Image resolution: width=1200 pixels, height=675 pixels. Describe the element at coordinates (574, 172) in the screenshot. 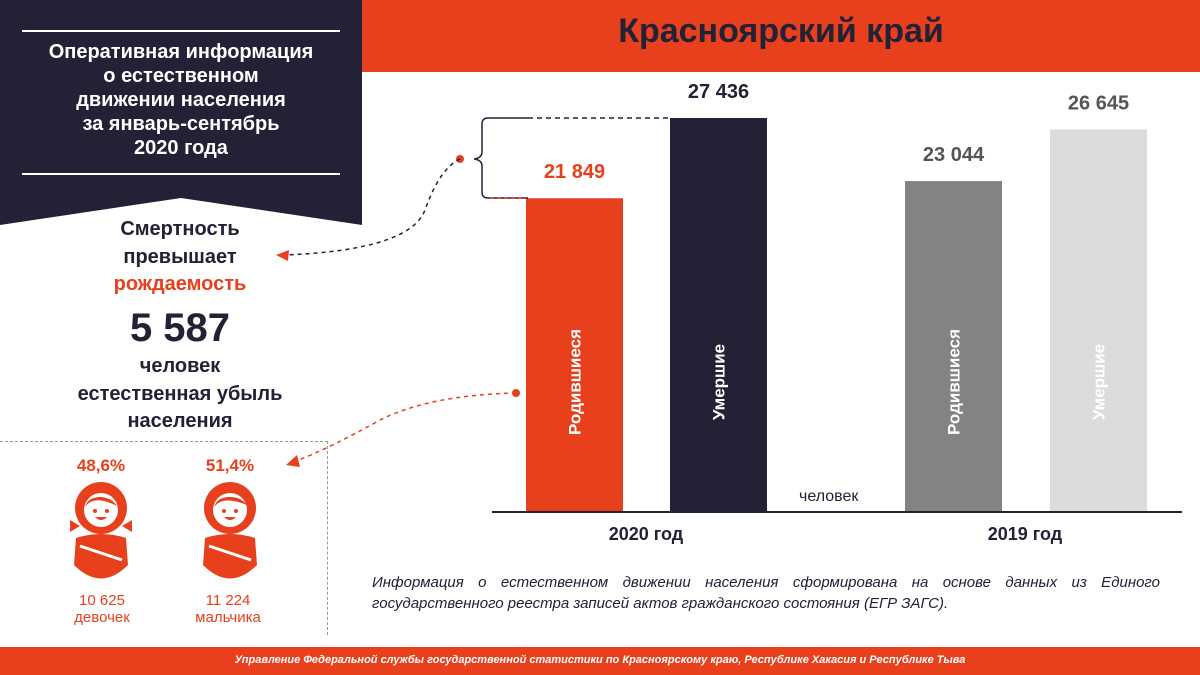

I see `bar-value-label: 21 849` at that location.